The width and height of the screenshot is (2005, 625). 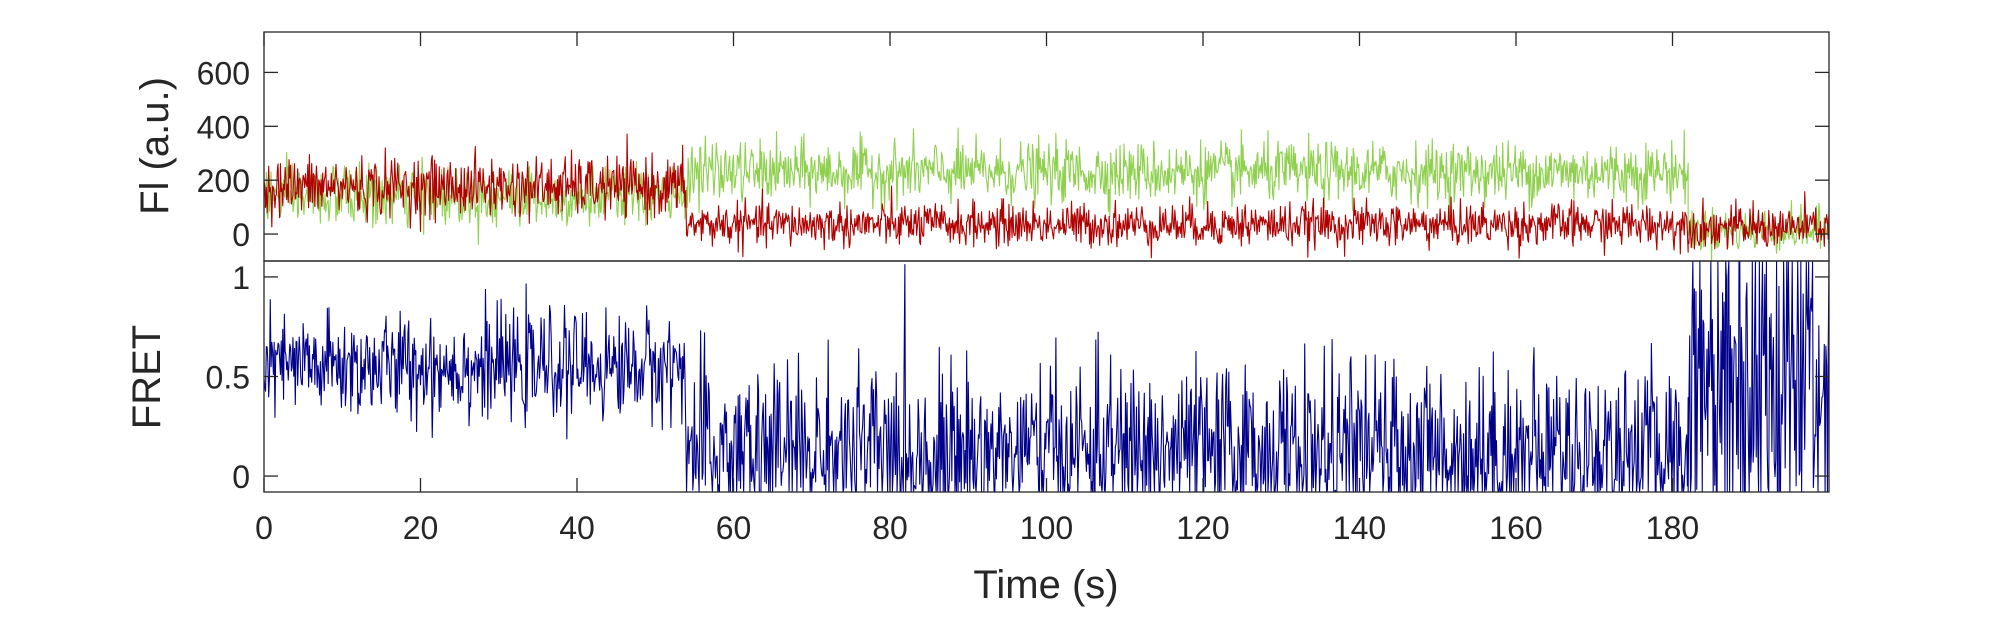 I want to click on time-x-tick-label: 40, so click(x=577, y=528).